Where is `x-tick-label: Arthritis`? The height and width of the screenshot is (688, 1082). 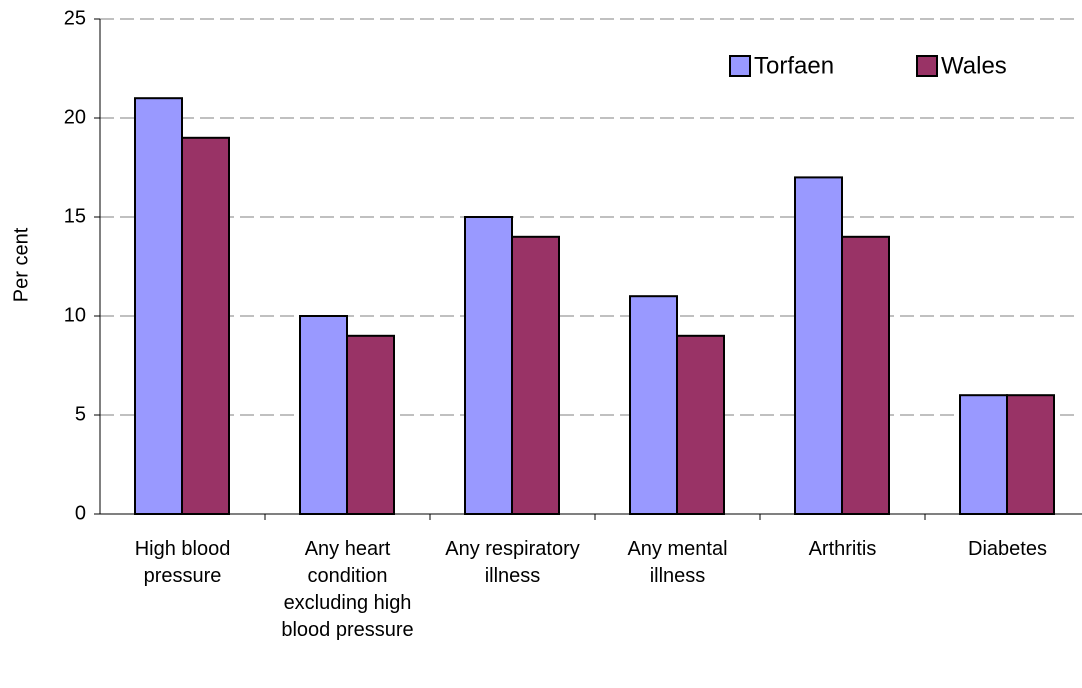
x-tick-label: Arthritis is located at coordinates (842, 549).